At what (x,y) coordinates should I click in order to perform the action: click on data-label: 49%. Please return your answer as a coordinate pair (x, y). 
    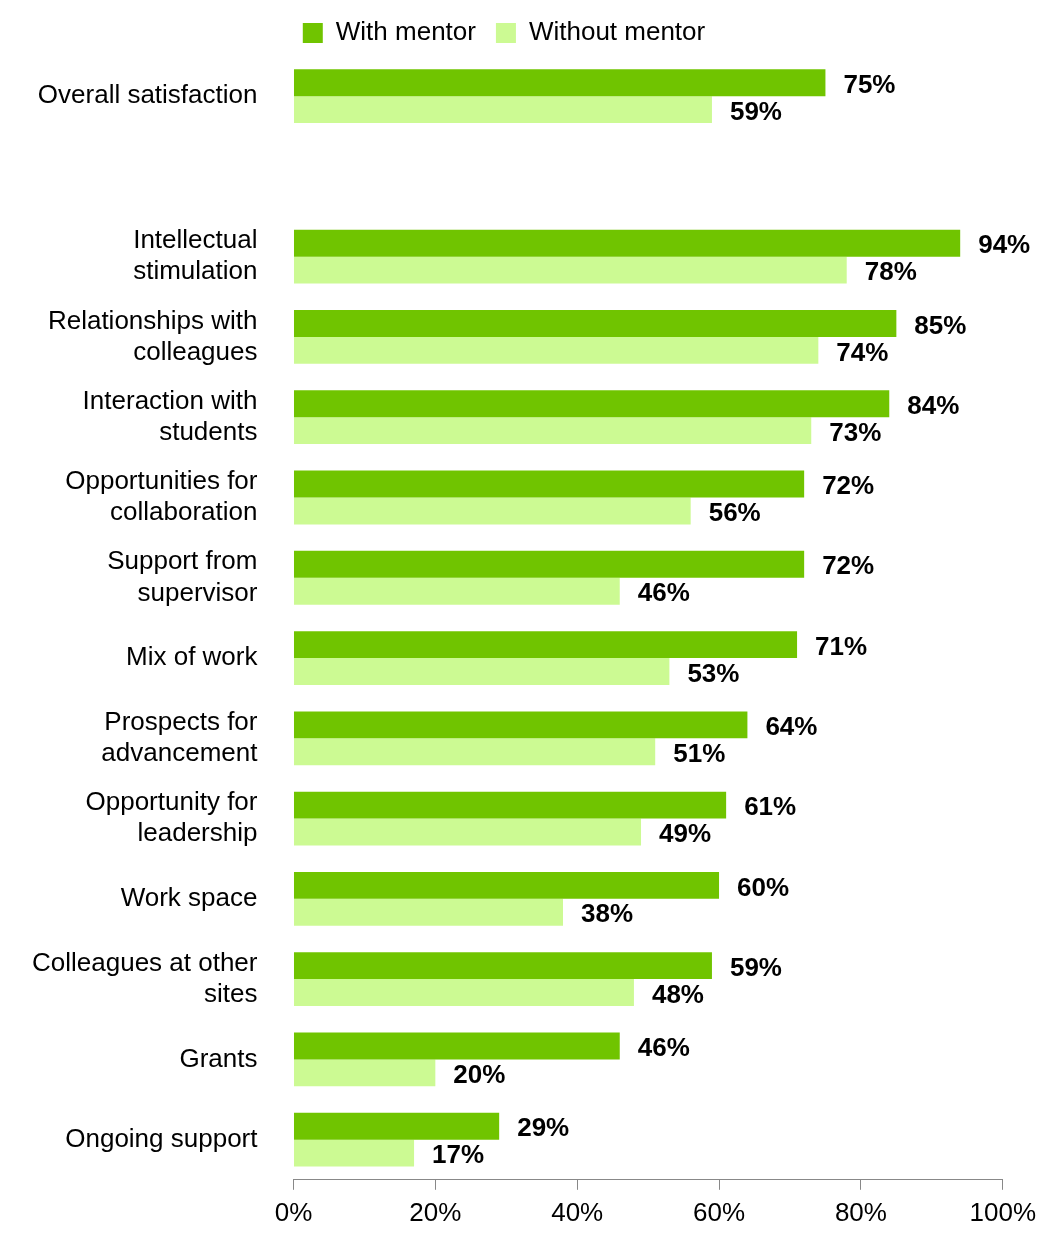
    Looking at the image, I should click on (685, 833).